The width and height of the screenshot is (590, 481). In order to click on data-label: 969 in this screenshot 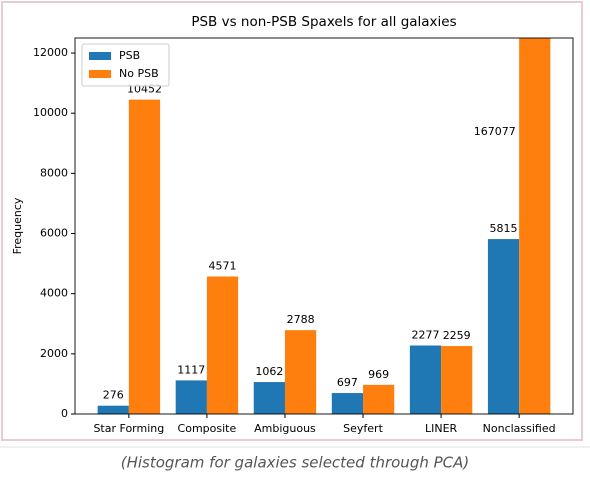, I will do `click(378, 374)`.